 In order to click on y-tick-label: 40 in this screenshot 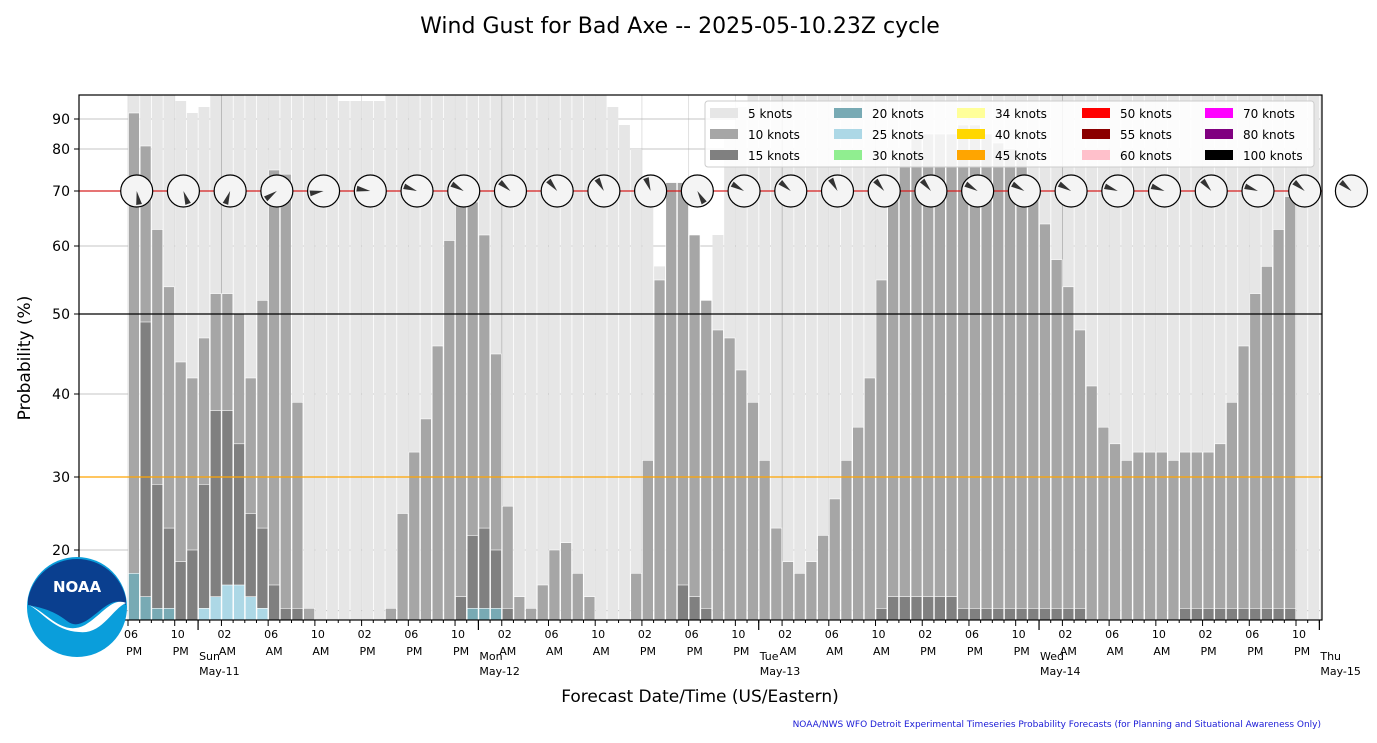, I will do `click(61, 395)`.